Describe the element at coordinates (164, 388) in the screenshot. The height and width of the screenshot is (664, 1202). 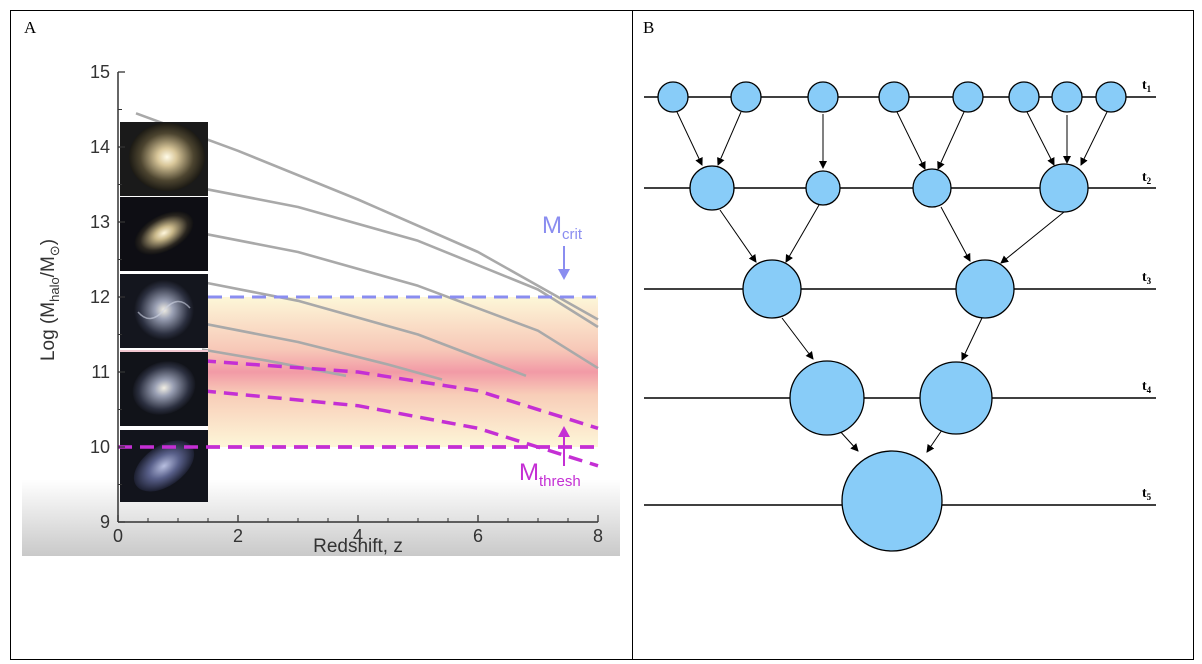
I see `barred-spiral-galaxy-icon` at that location.